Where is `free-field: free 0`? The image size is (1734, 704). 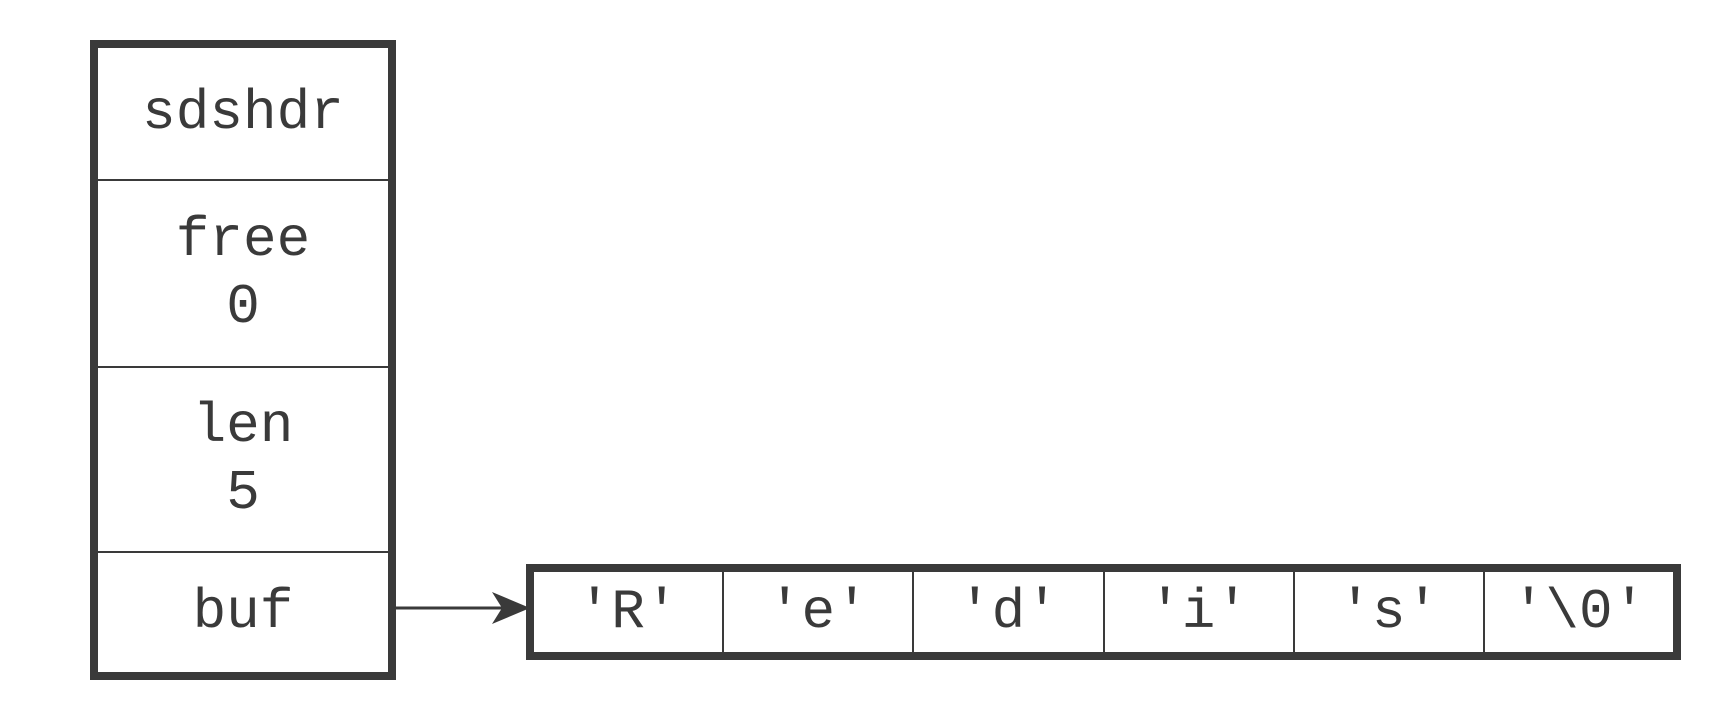 free-field: free 0 is located at coordinates (243, 272).